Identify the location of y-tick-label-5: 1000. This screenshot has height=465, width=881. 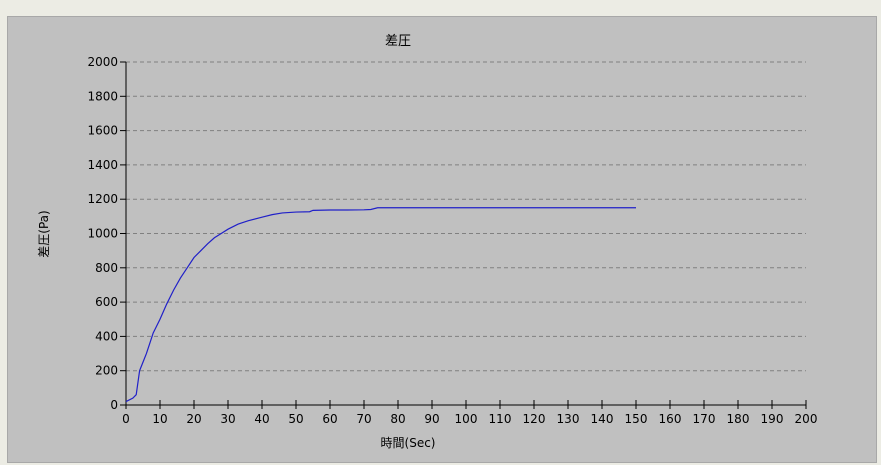
(102, 234).